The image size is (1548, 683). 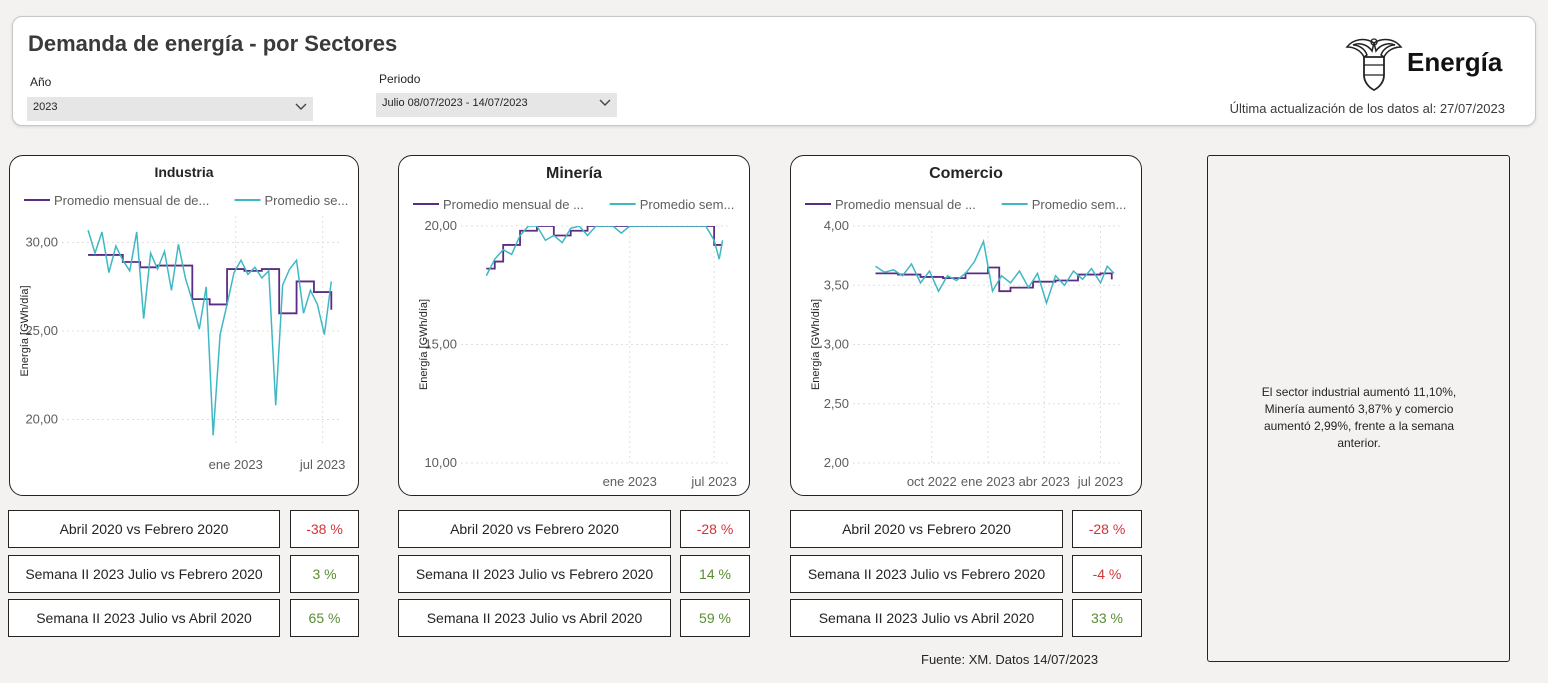 I want to click on year-dropdown-value: 2023, so click(x=45, y=107).